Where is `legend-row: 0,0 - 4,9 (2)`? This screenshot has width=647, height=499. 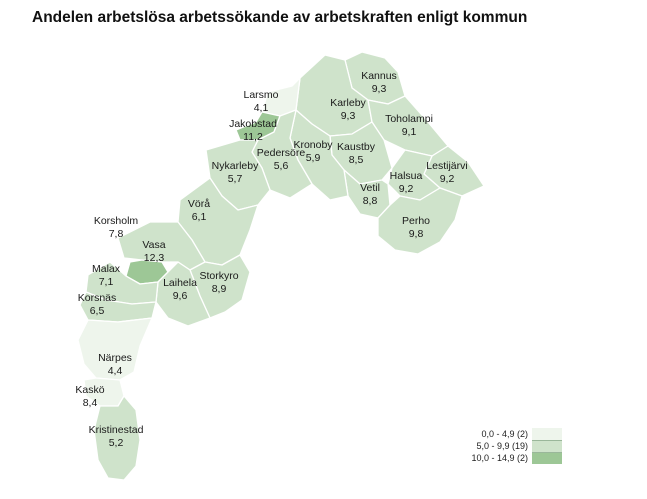
legend-row: 0,0 - 4,9 (2) is located at coordinates (516, 434).